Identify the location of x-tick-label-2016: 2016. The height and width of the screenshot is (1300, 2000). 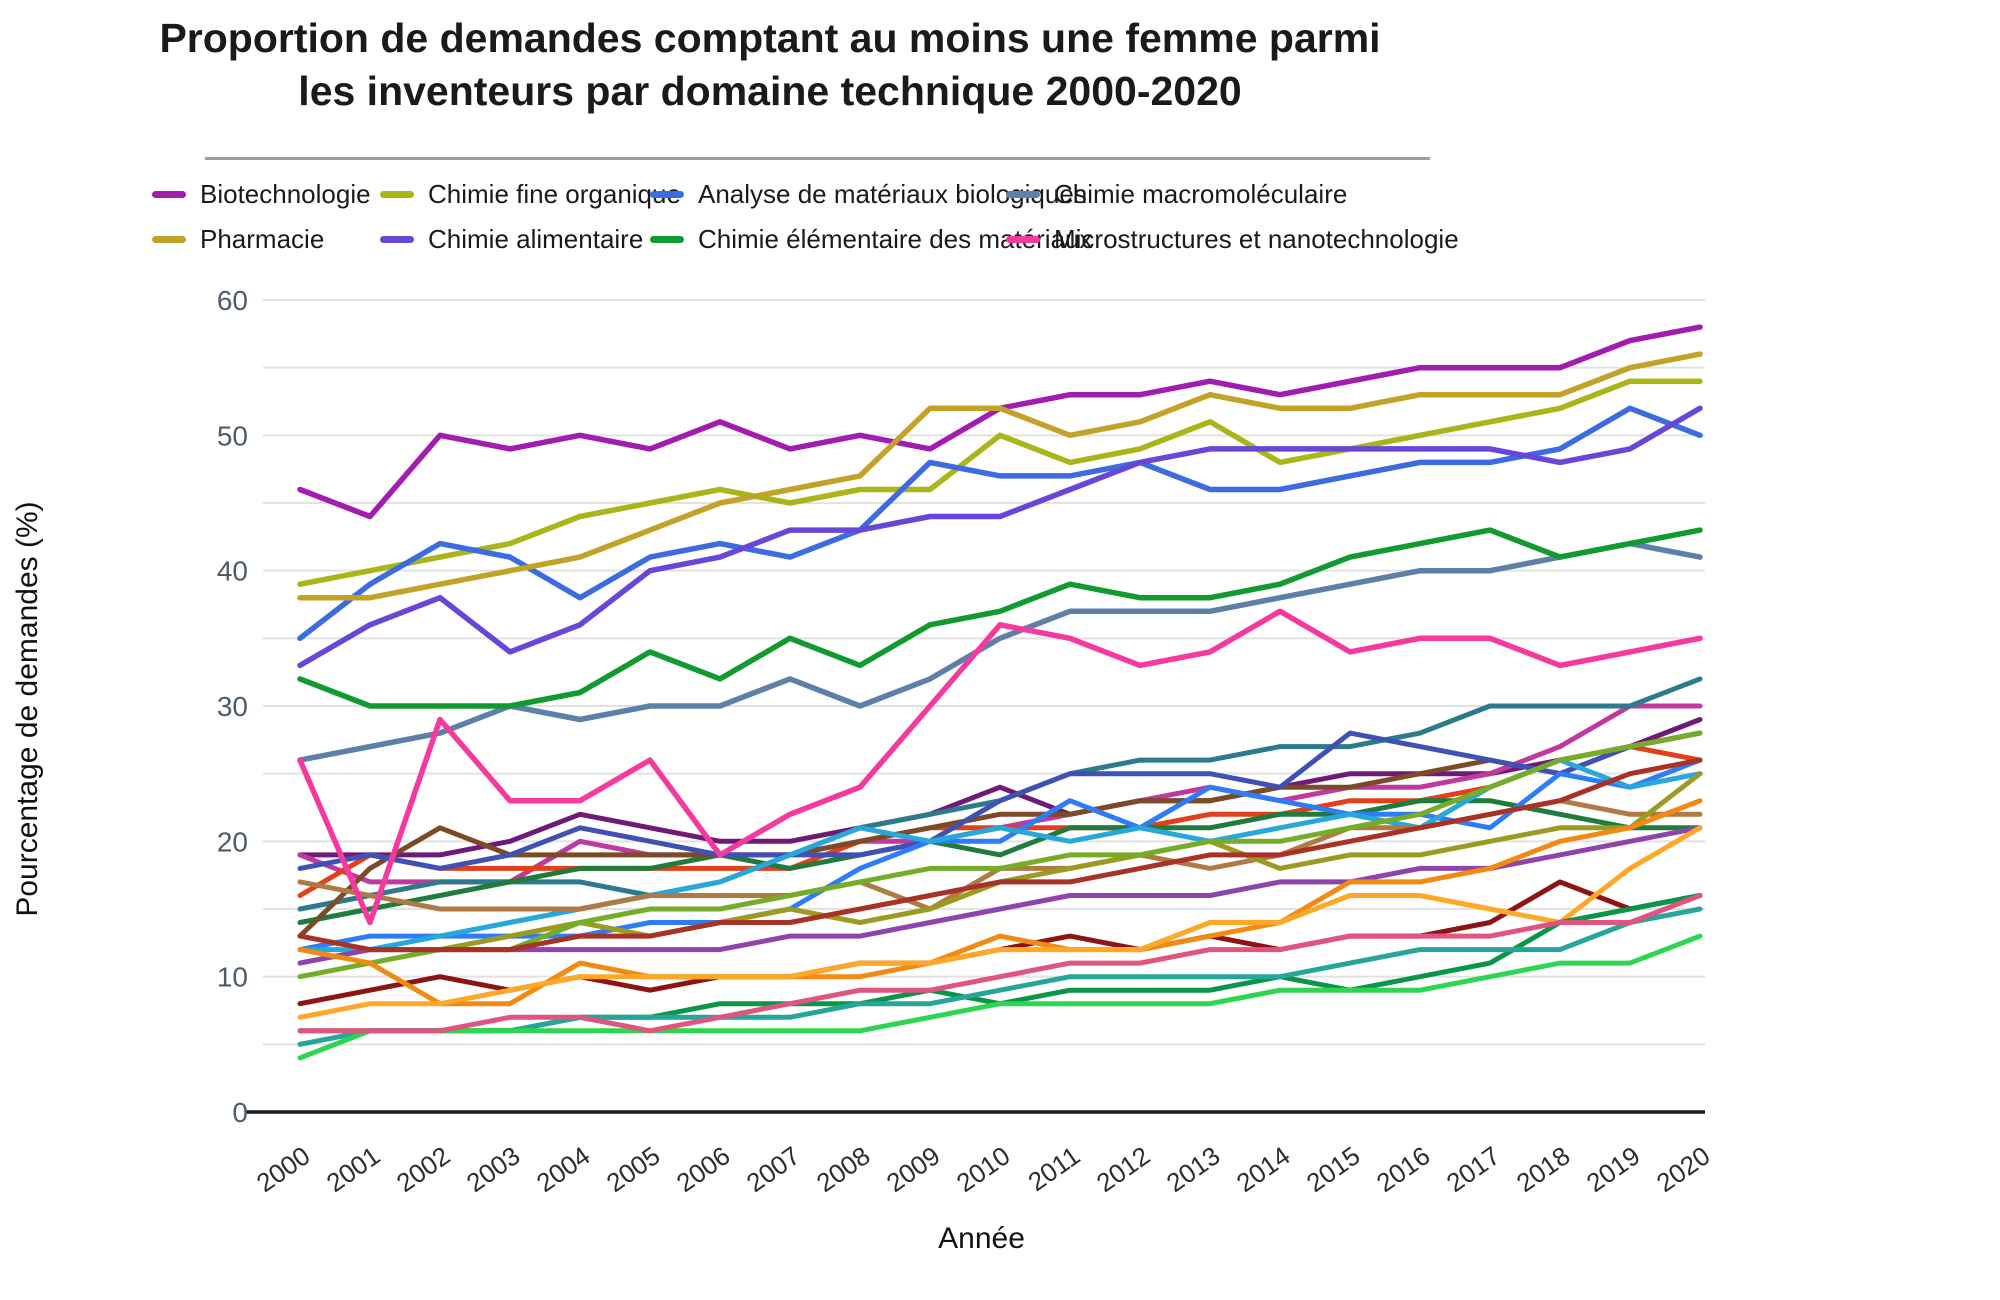
(1403, 1169).